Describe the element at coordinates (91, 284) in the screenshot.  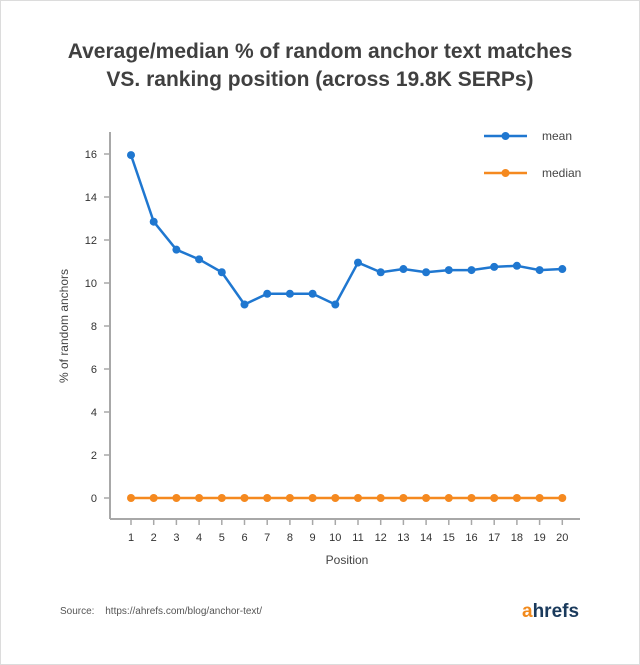
I see `y-tick-label: 10` at that location.